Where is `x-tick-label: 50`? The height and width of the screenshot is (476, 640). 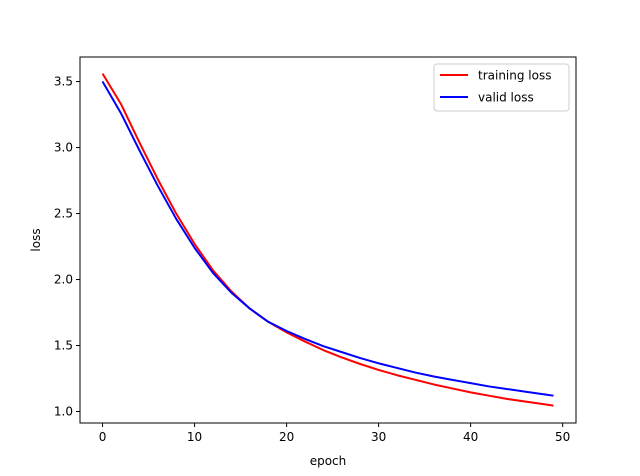
x-tick-label: 50 is located at coordinates (562, 437).